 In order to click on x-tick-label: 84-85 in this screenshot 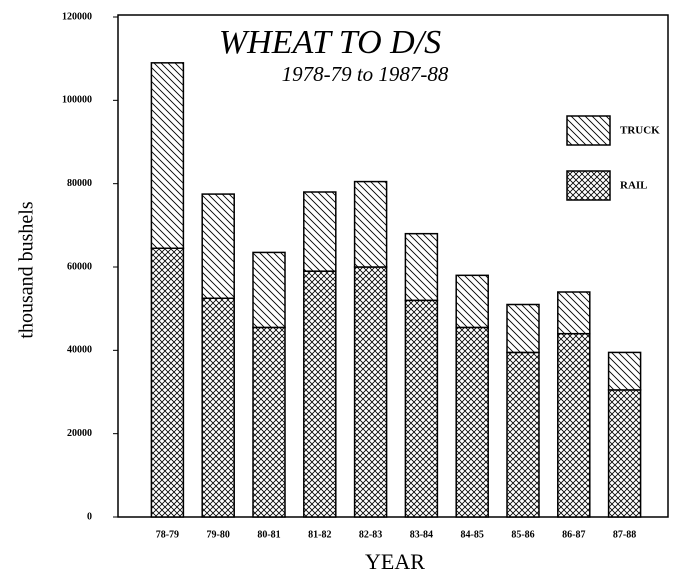, I will do `click(472, 534)`.